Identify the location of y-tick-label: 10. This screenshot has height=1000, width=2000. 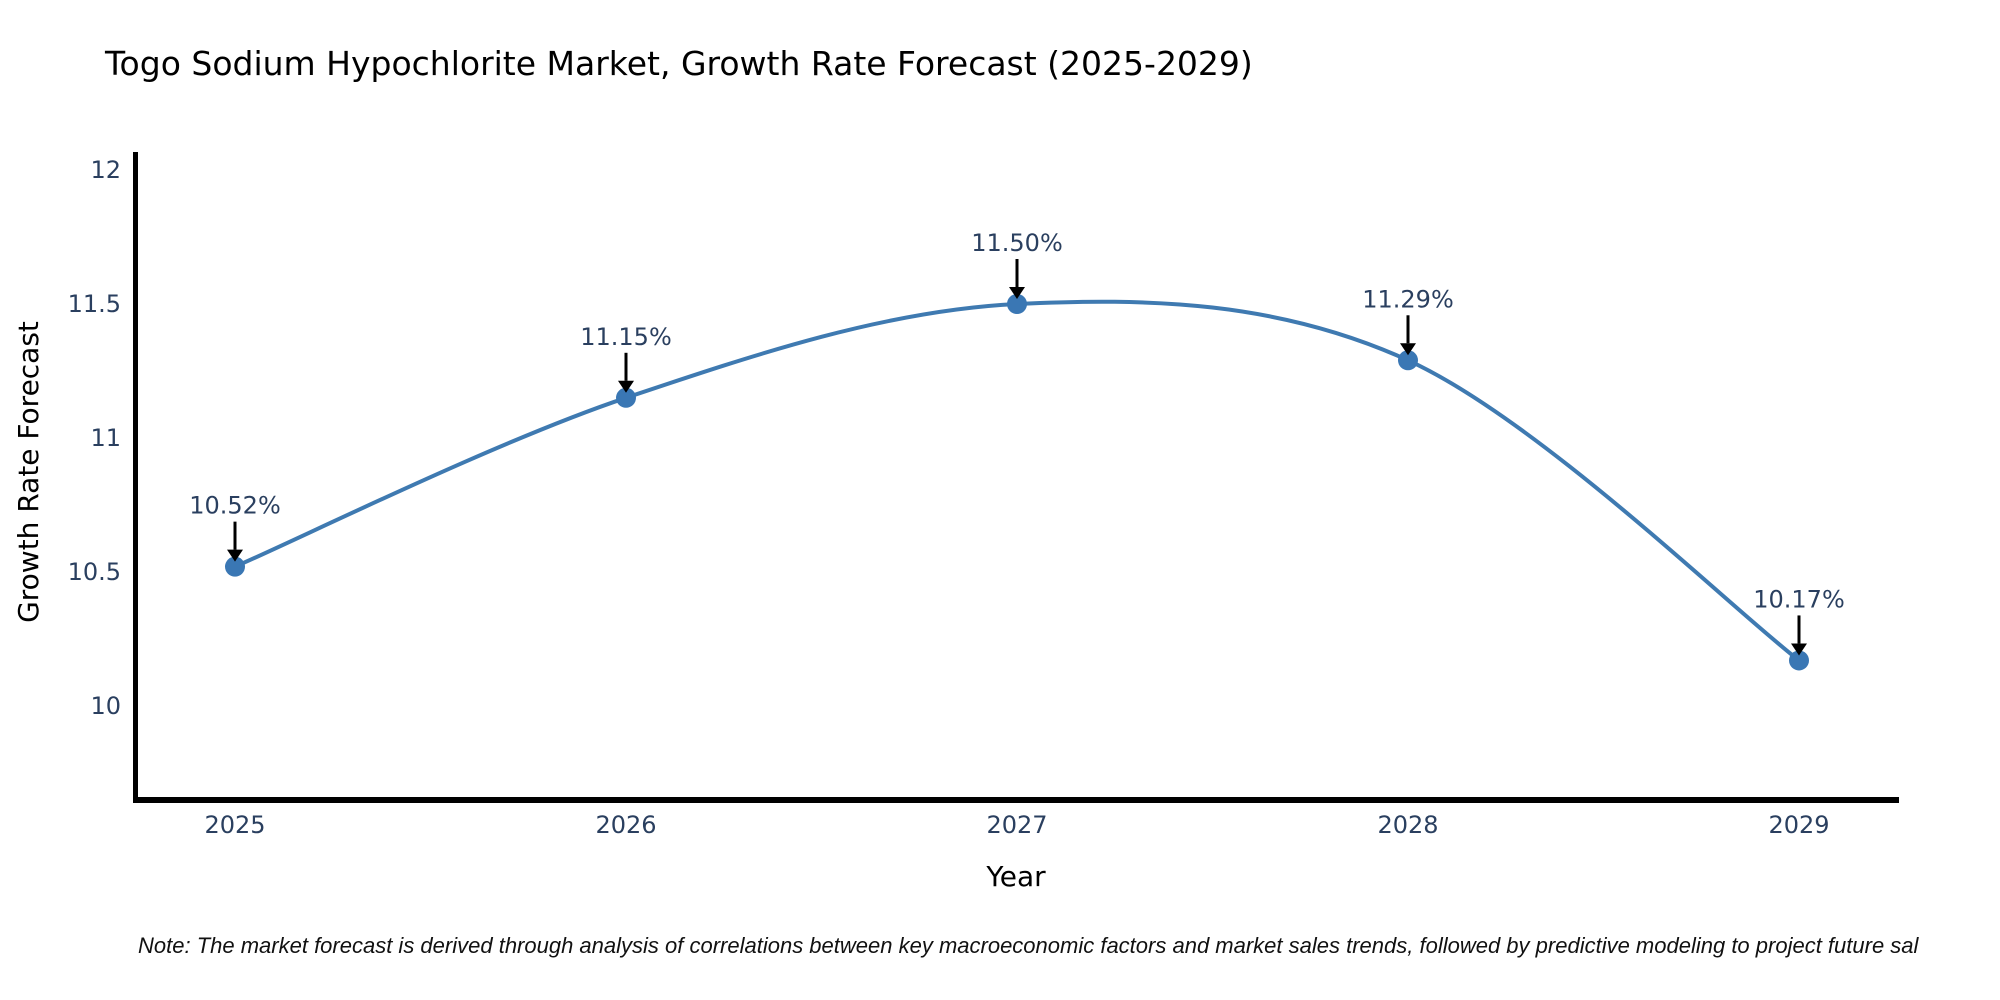
(105, 706).